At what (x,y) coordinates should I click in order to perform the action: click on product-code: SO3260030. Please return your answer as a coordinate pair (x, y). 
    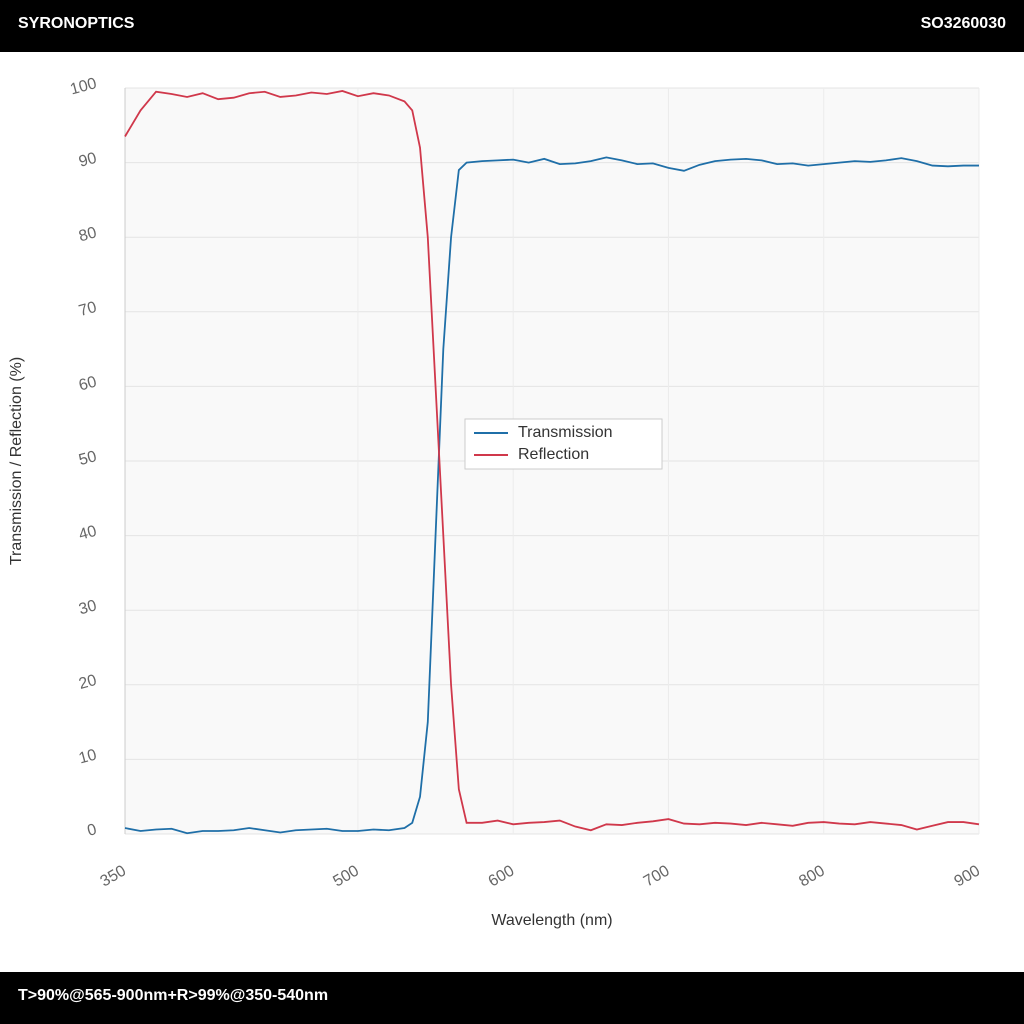
    Looking at the image, I should click on (963, 23).